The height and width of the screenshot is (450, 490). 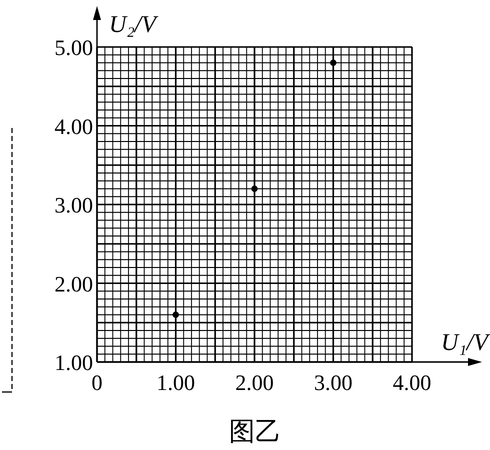 I want to click on x-tick-label: 0, so click(x=97, y=382).